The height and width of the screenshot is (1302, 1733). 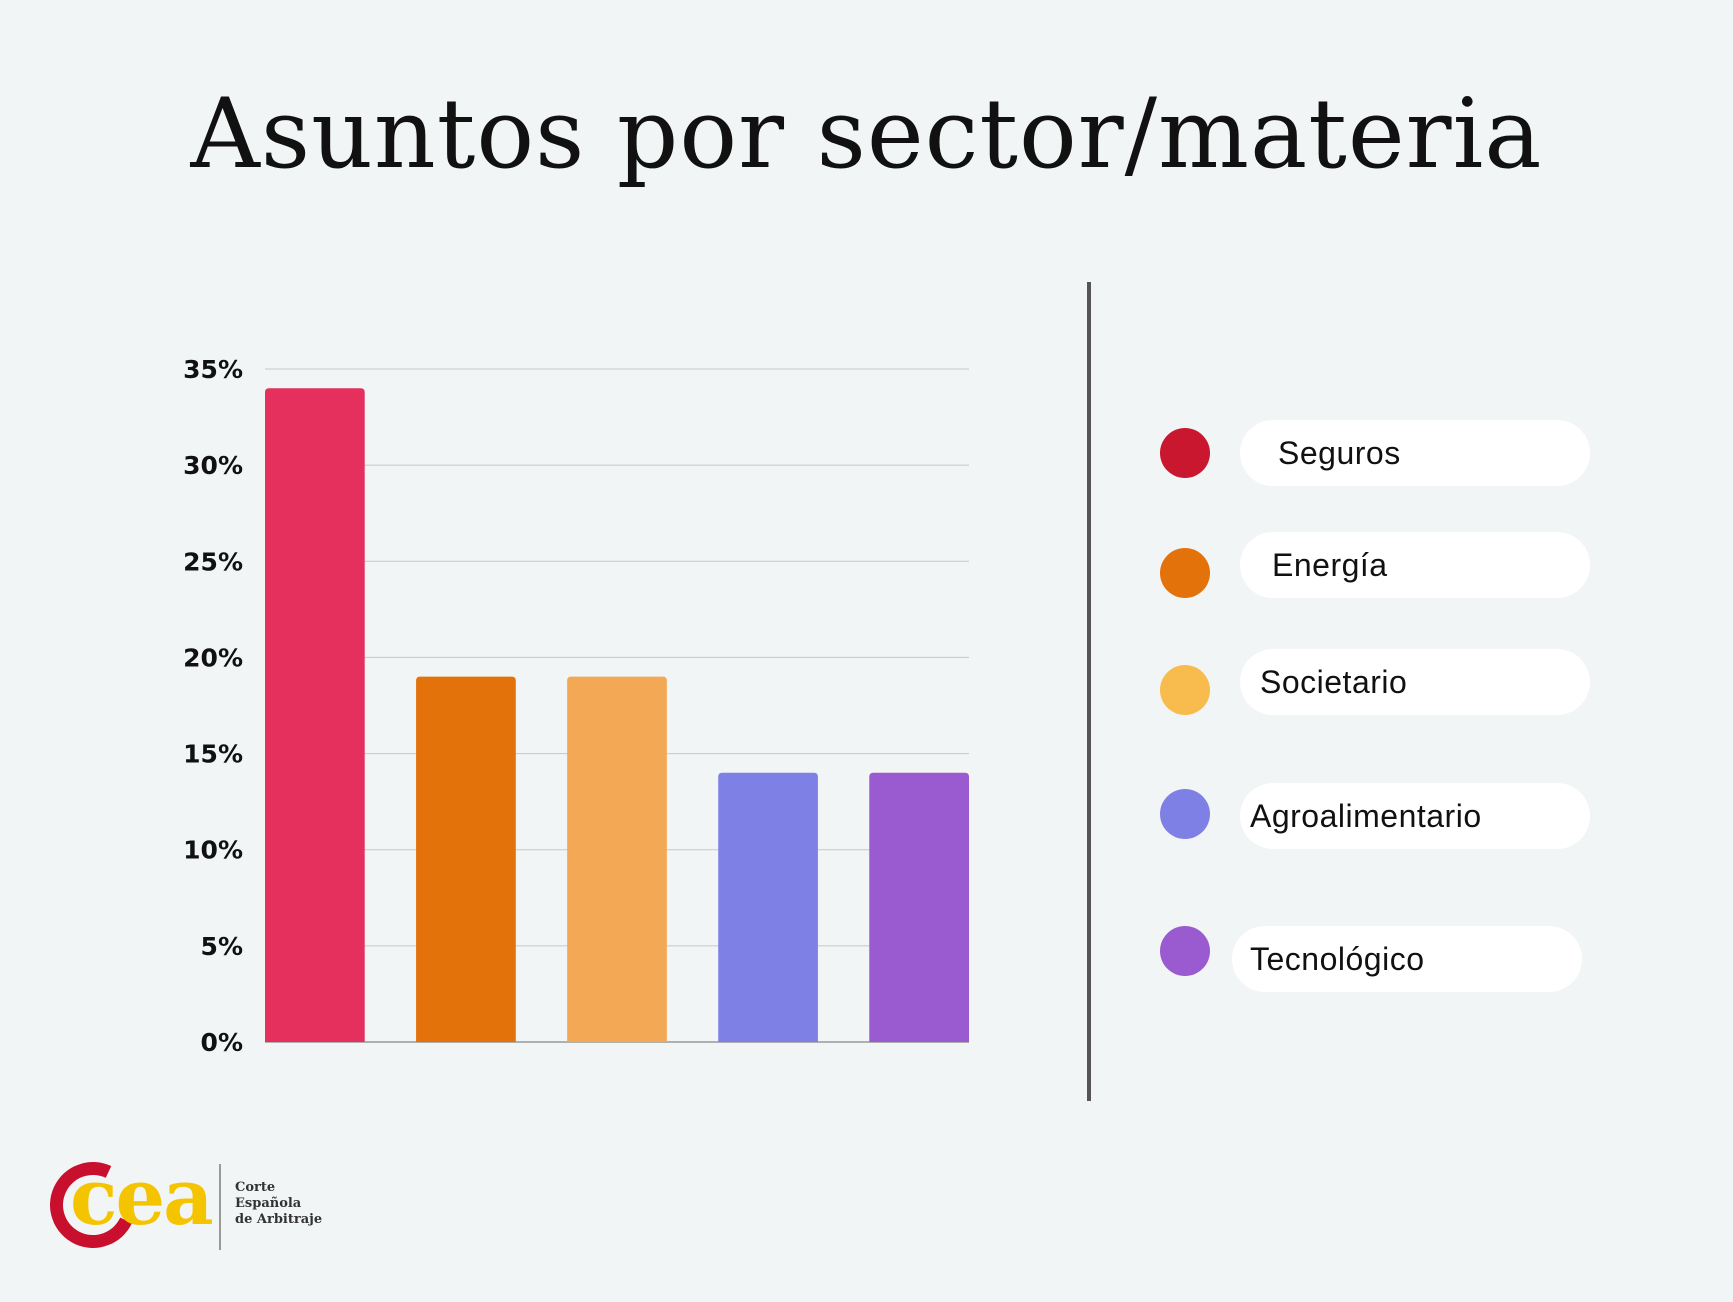 I want to click on legend-dot-agroalimentario, so click(x=1185, y=814).